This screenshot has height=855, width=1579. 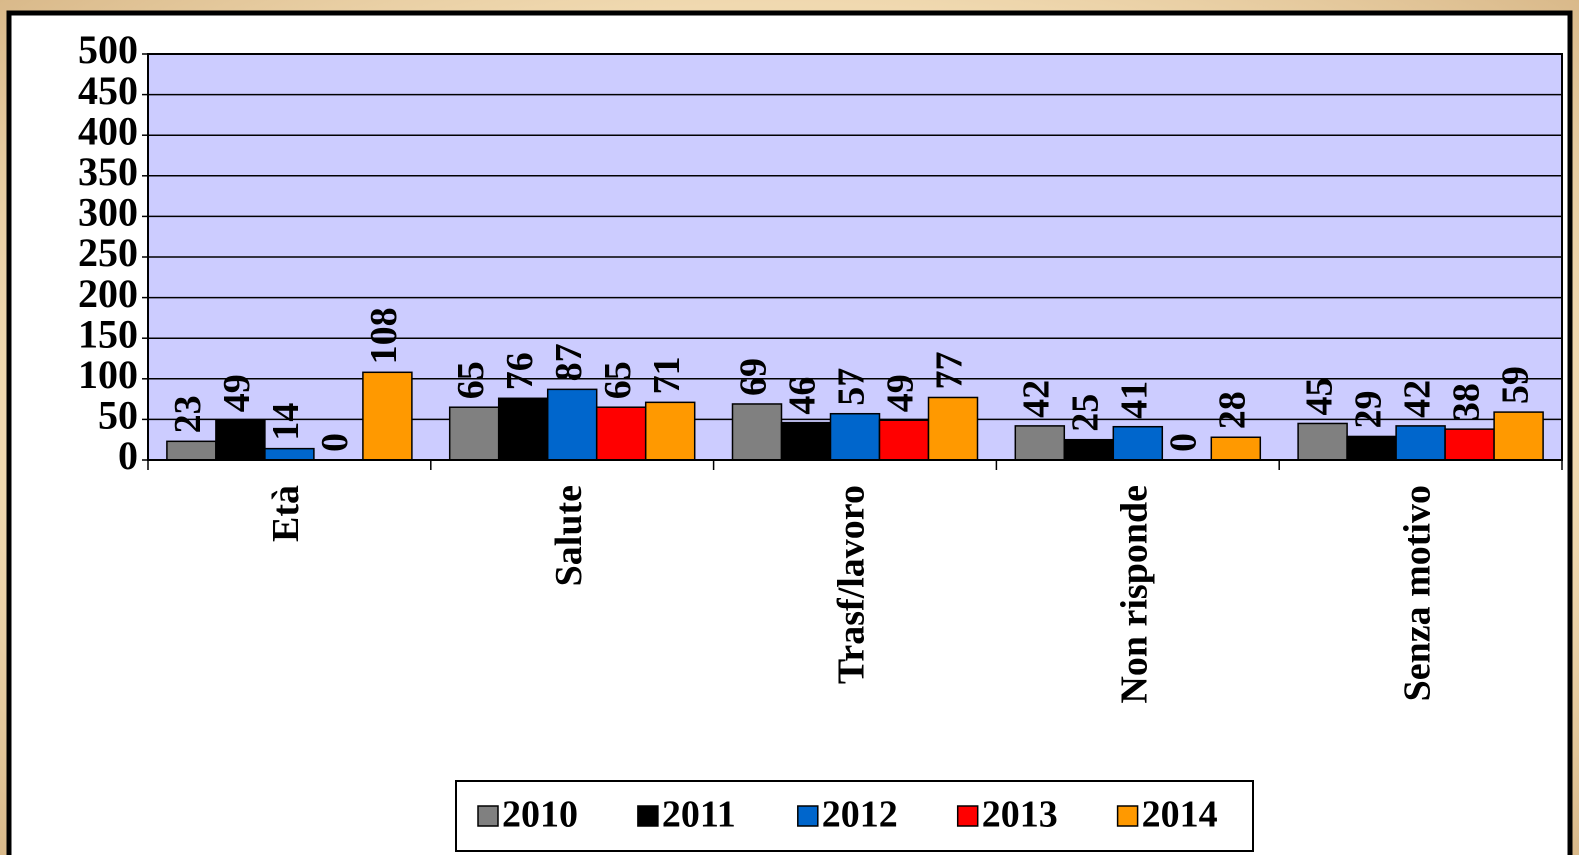 What do you see at coordinates (108, 212) in the screenshot?
I see `y-tick-label: 300` at bounding box center [108, 212].